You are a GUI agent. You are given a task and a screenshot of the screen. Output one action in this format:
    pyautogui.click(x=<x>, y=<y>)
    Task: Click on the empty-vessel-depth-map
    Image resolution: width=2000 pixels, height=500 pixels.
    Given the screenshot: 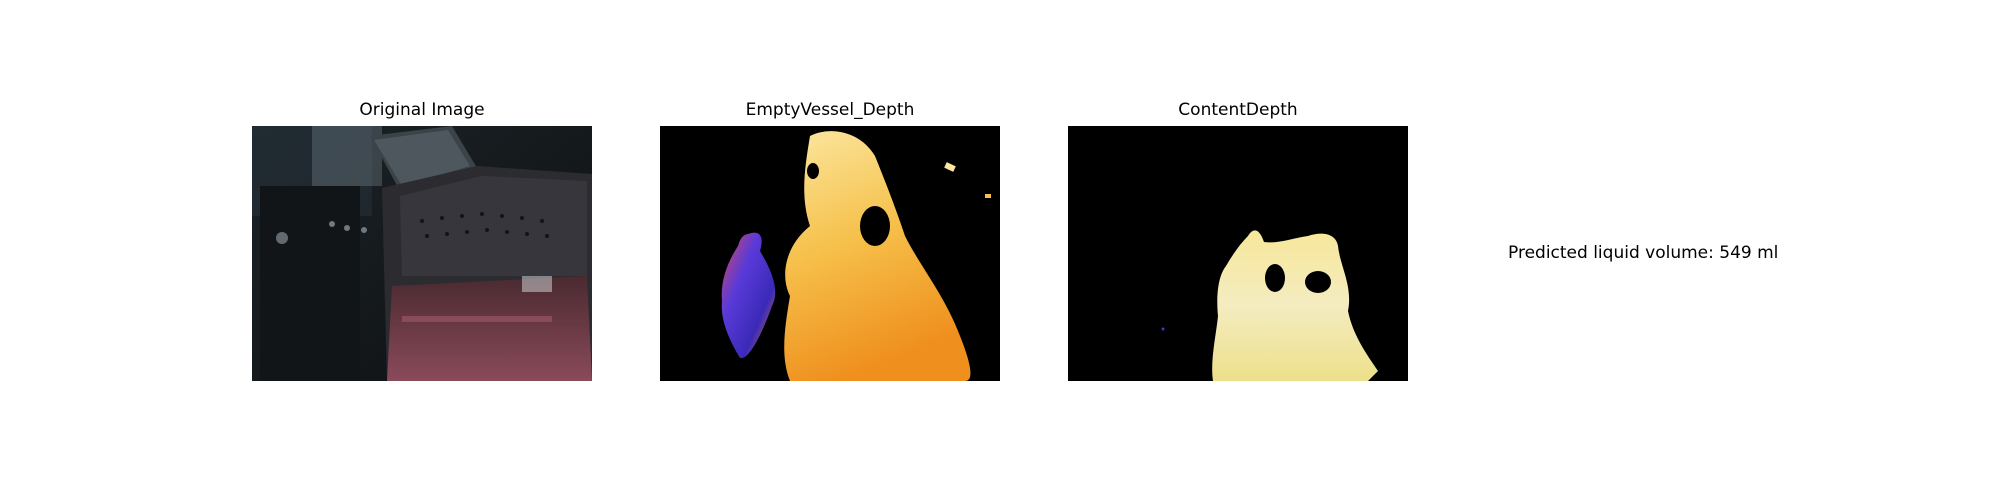 What is the action you would take?
    pyautogui.click(x=830, y=253)
    